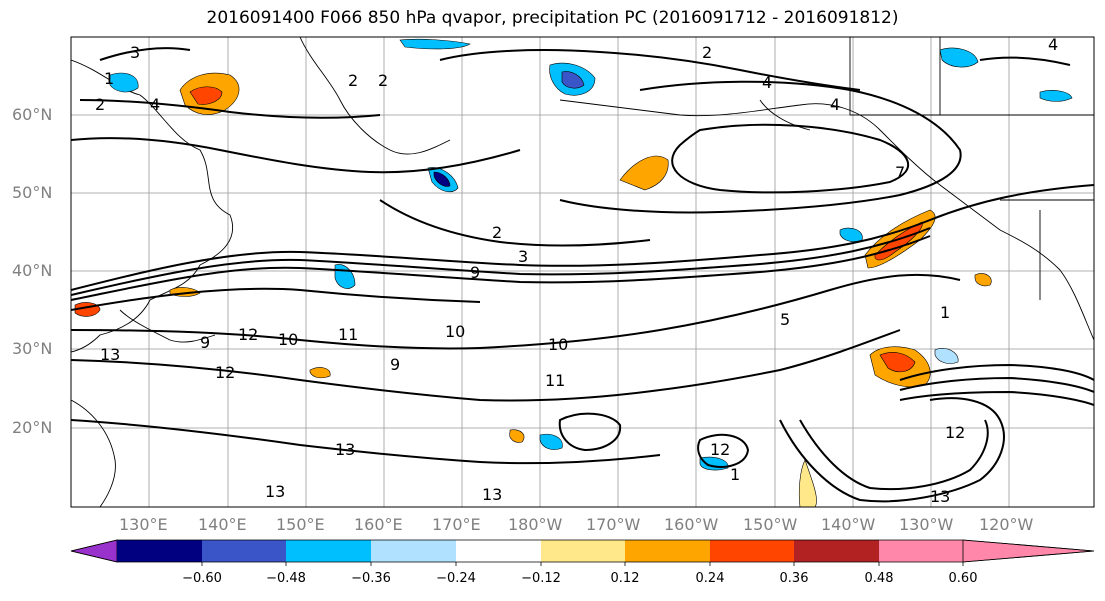 Image resolution: width=1105 pixels, height=601 pixels. What do you see at coordinates (456, 578) in the screenshot?
I see `colorbar-tick-label: −0.24` at bounding box center [456, 578].